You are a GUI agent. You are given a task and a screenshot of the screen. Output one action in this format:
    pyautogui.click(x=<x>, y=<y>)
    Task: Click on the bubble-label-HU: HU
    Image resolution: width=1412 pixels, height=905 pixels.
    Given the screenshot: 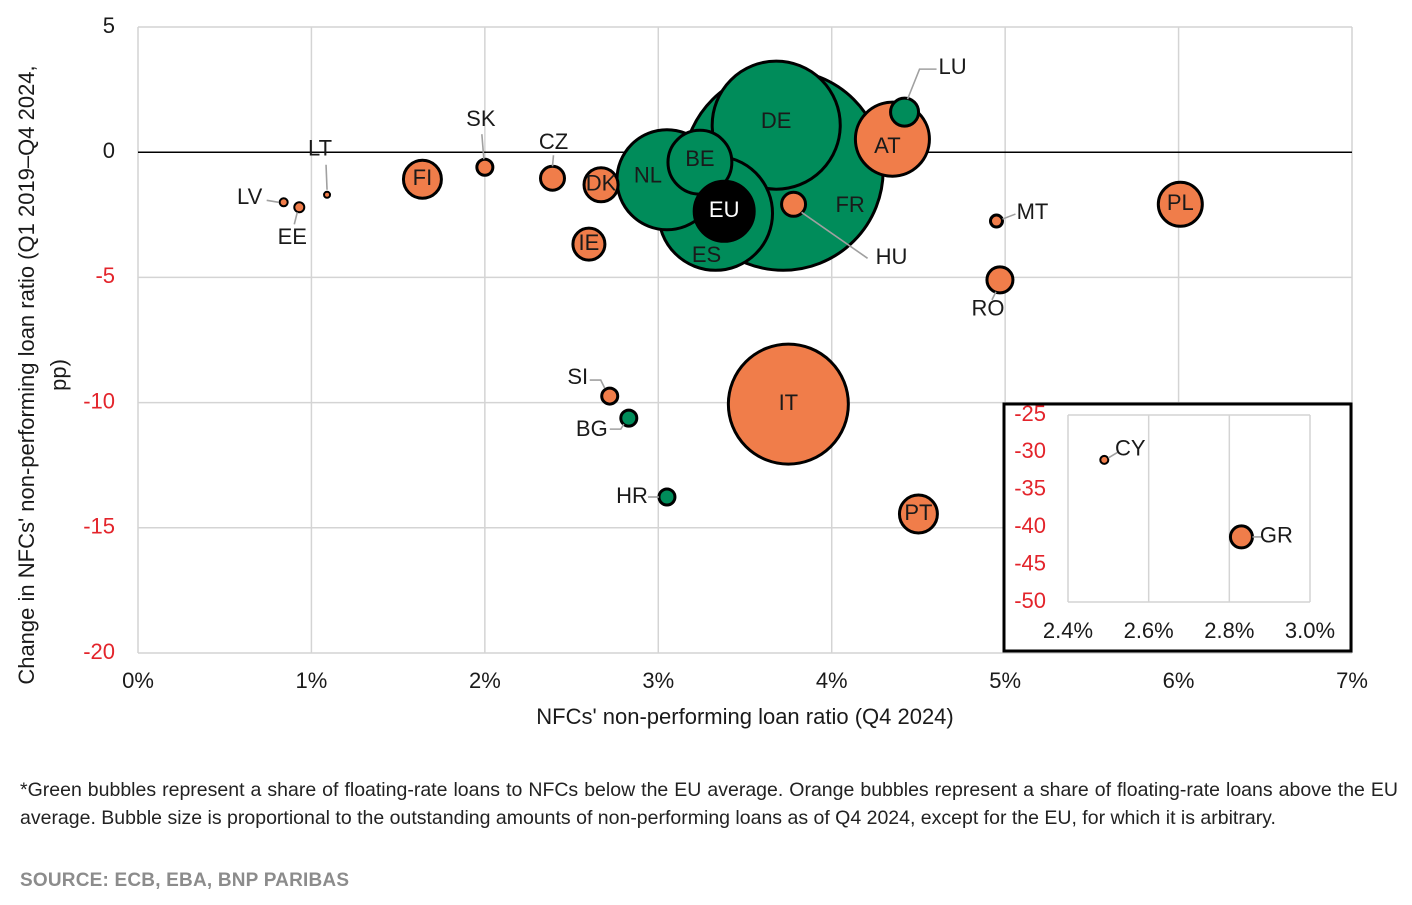 What is the action you would take?
    pyautogui.click(x=892, y=256)
    